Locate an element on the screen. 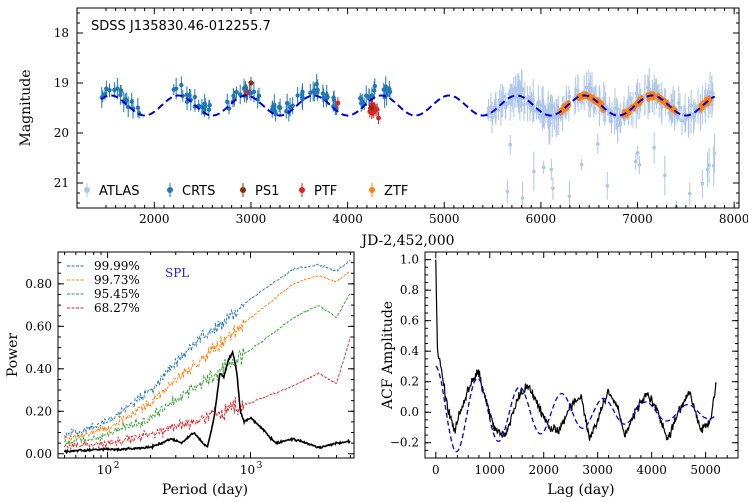 The height and width of the screenshot is (502, 748). bl-ylabel: Power is located at coordinates (13, 355).